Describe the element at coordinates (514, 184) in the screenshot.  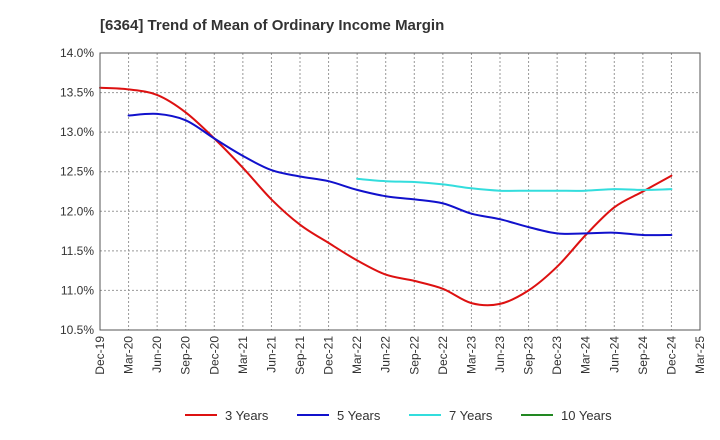
I see `series-line-7-years` at that location.